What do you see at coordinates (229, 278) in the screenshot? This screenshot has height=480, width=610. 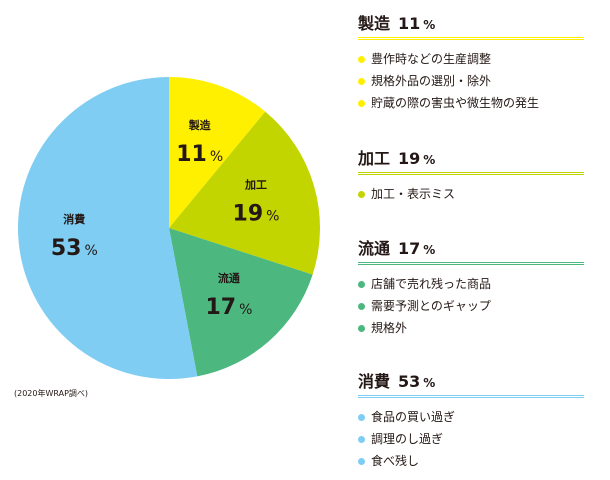 I see `slice-label-distribution: 流通` at bounding box center [229, 278].